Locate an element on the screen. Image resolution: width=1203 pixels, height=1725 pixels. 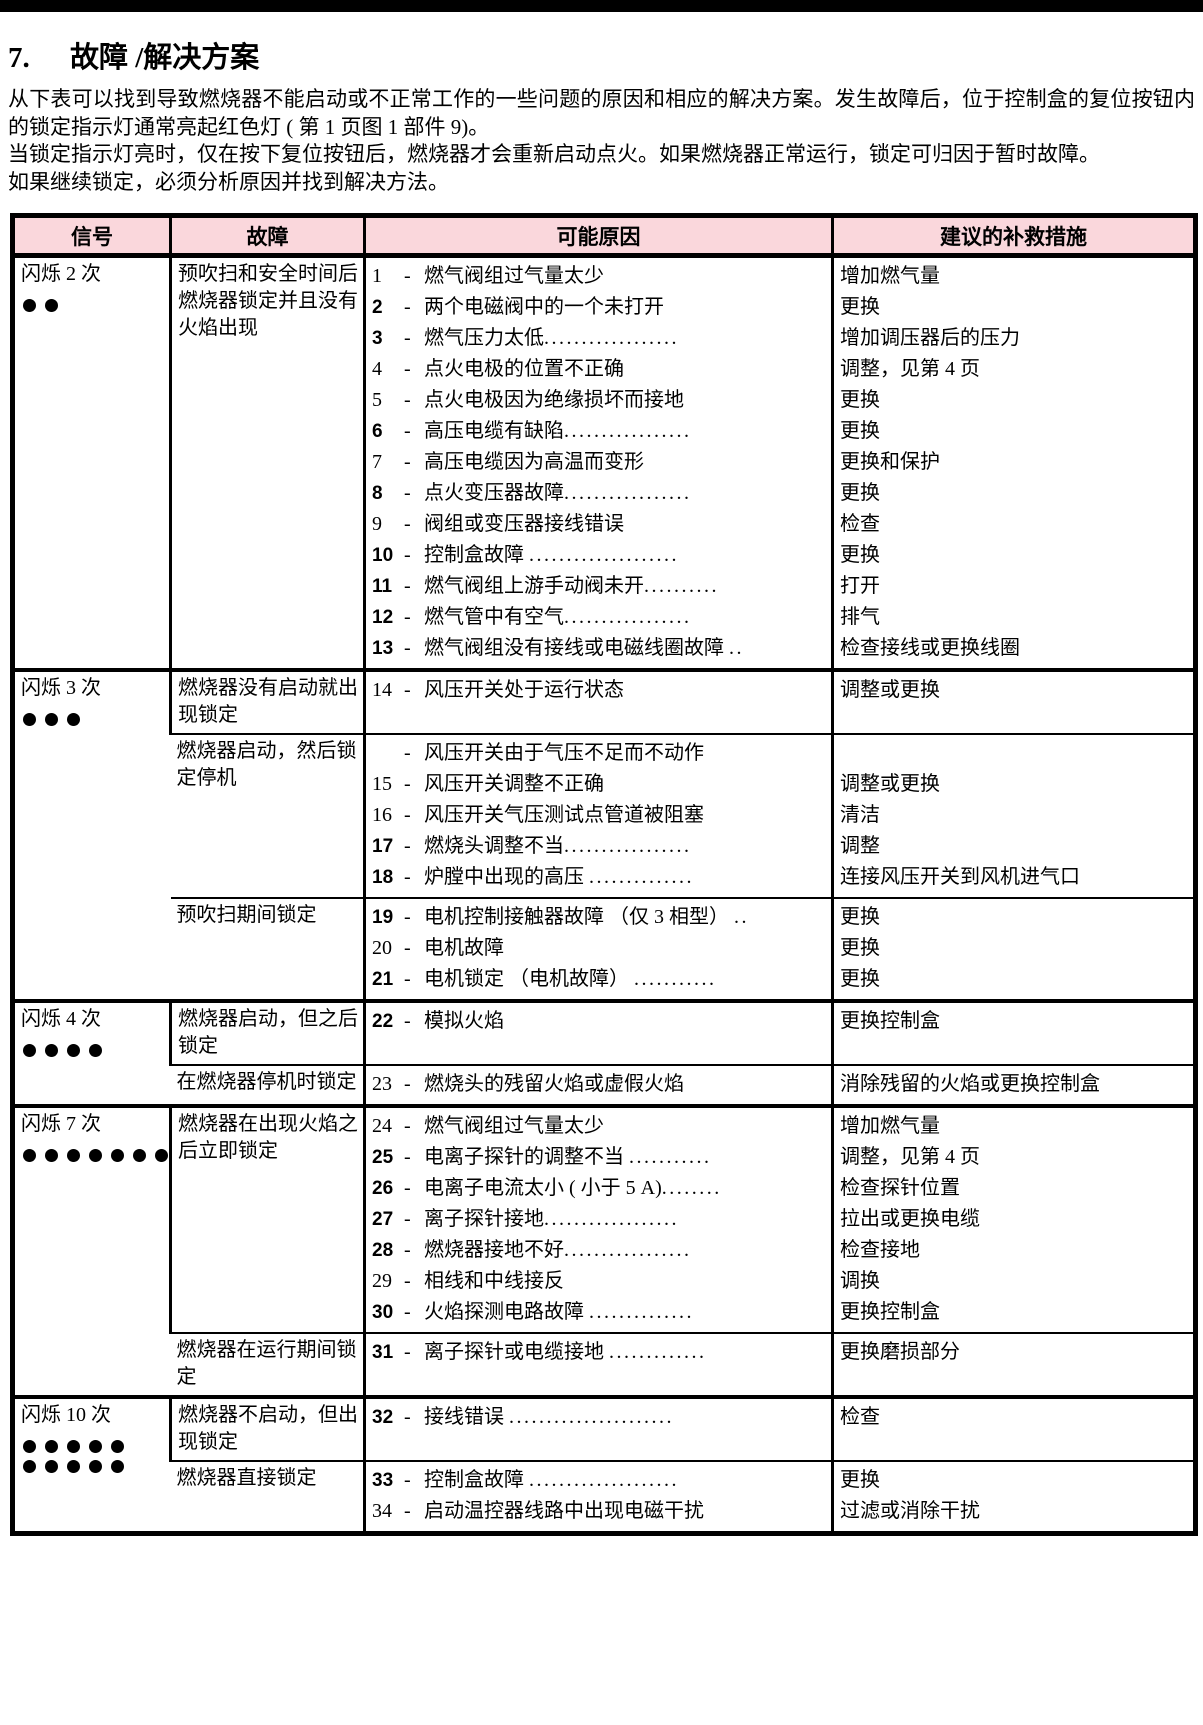
cause-number: 23 is located at coordinates (382, 1084).